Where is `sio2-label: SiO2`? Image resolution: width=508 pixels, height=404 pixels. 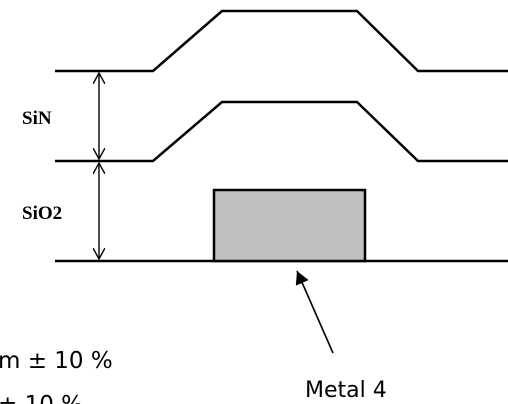
sio2-label: SiO2 is located at coordinates (42, 213).